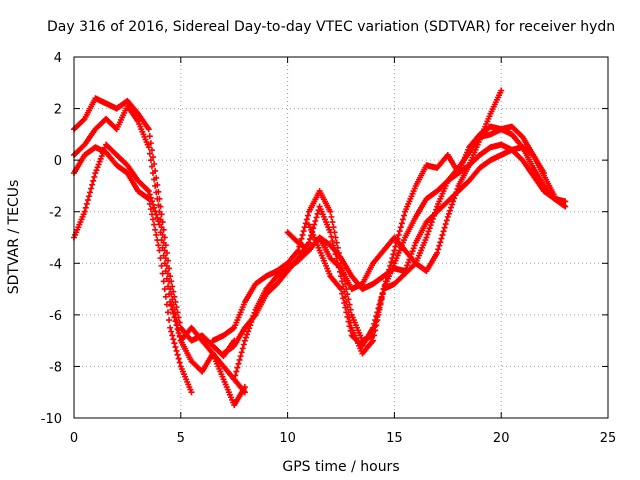 The height and width of the screenshot is (480, 640). I want to click on x-tick-label: 25, so click(608, 438).